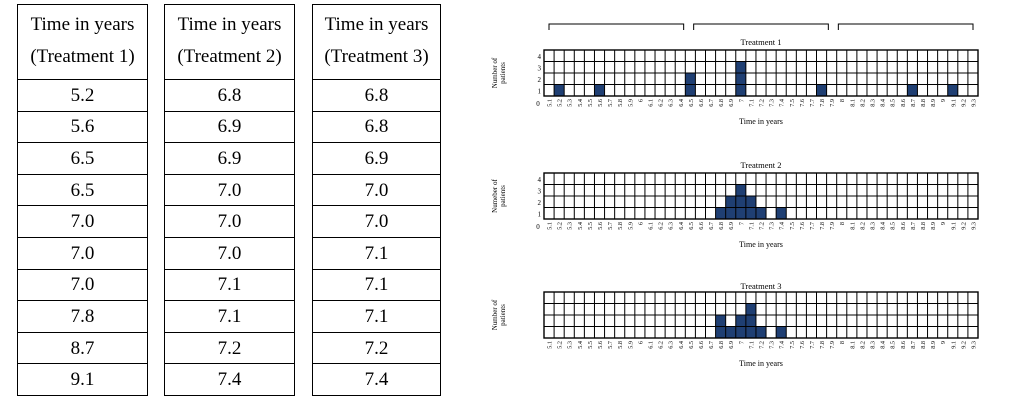 This screenshot has width=1019, height=400. What do you see at coordinates (671, 345) in the screenshot?
I see `x-tick-label: 6.3` at bounding box center [671, 345].